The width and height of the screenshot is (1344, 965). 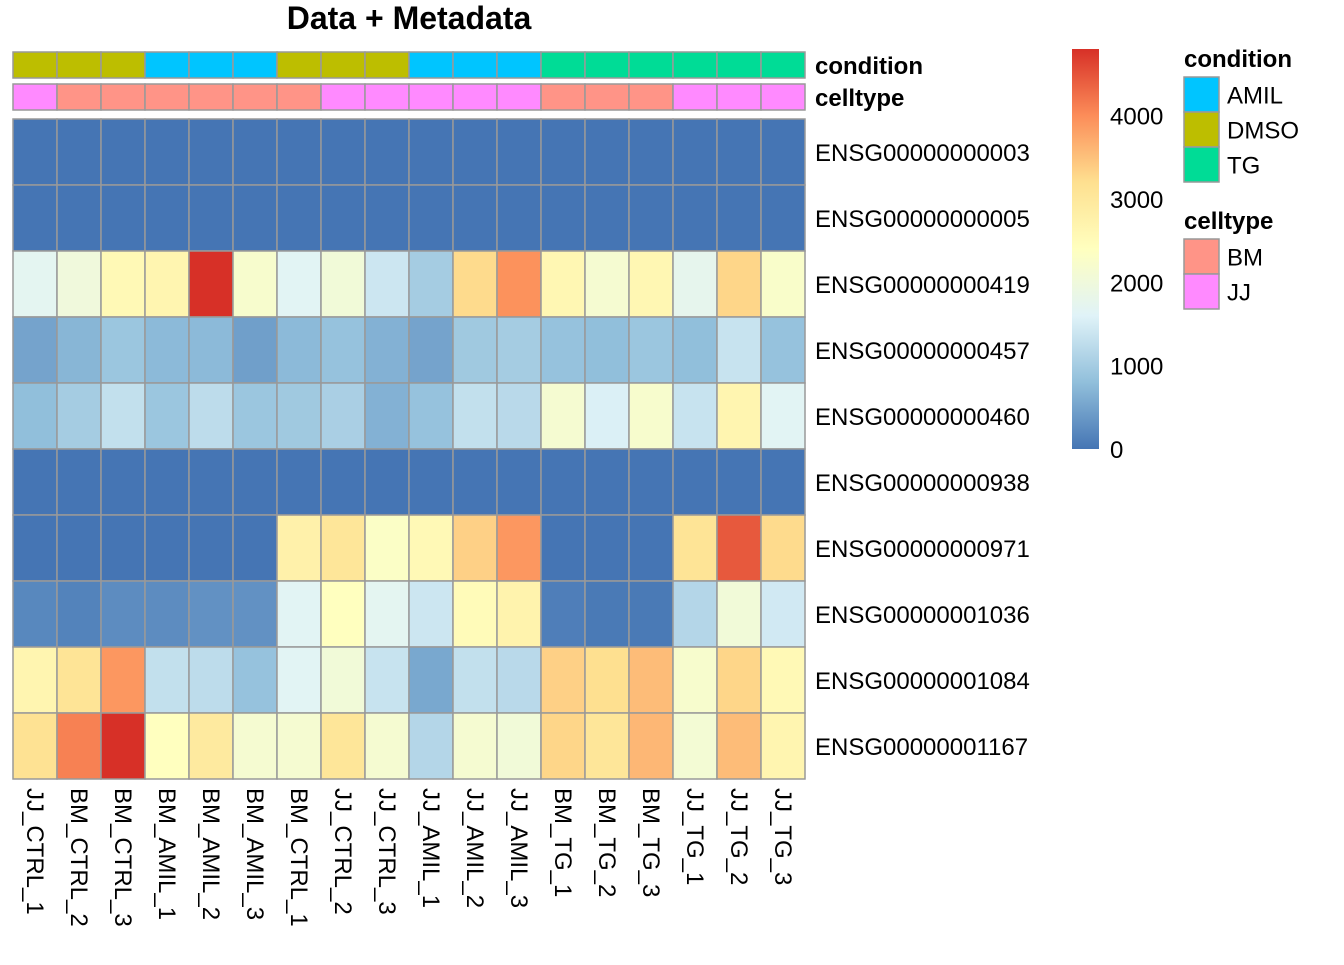 I want to click on column-label: BM_TG_3, so click(x=650, y=842).